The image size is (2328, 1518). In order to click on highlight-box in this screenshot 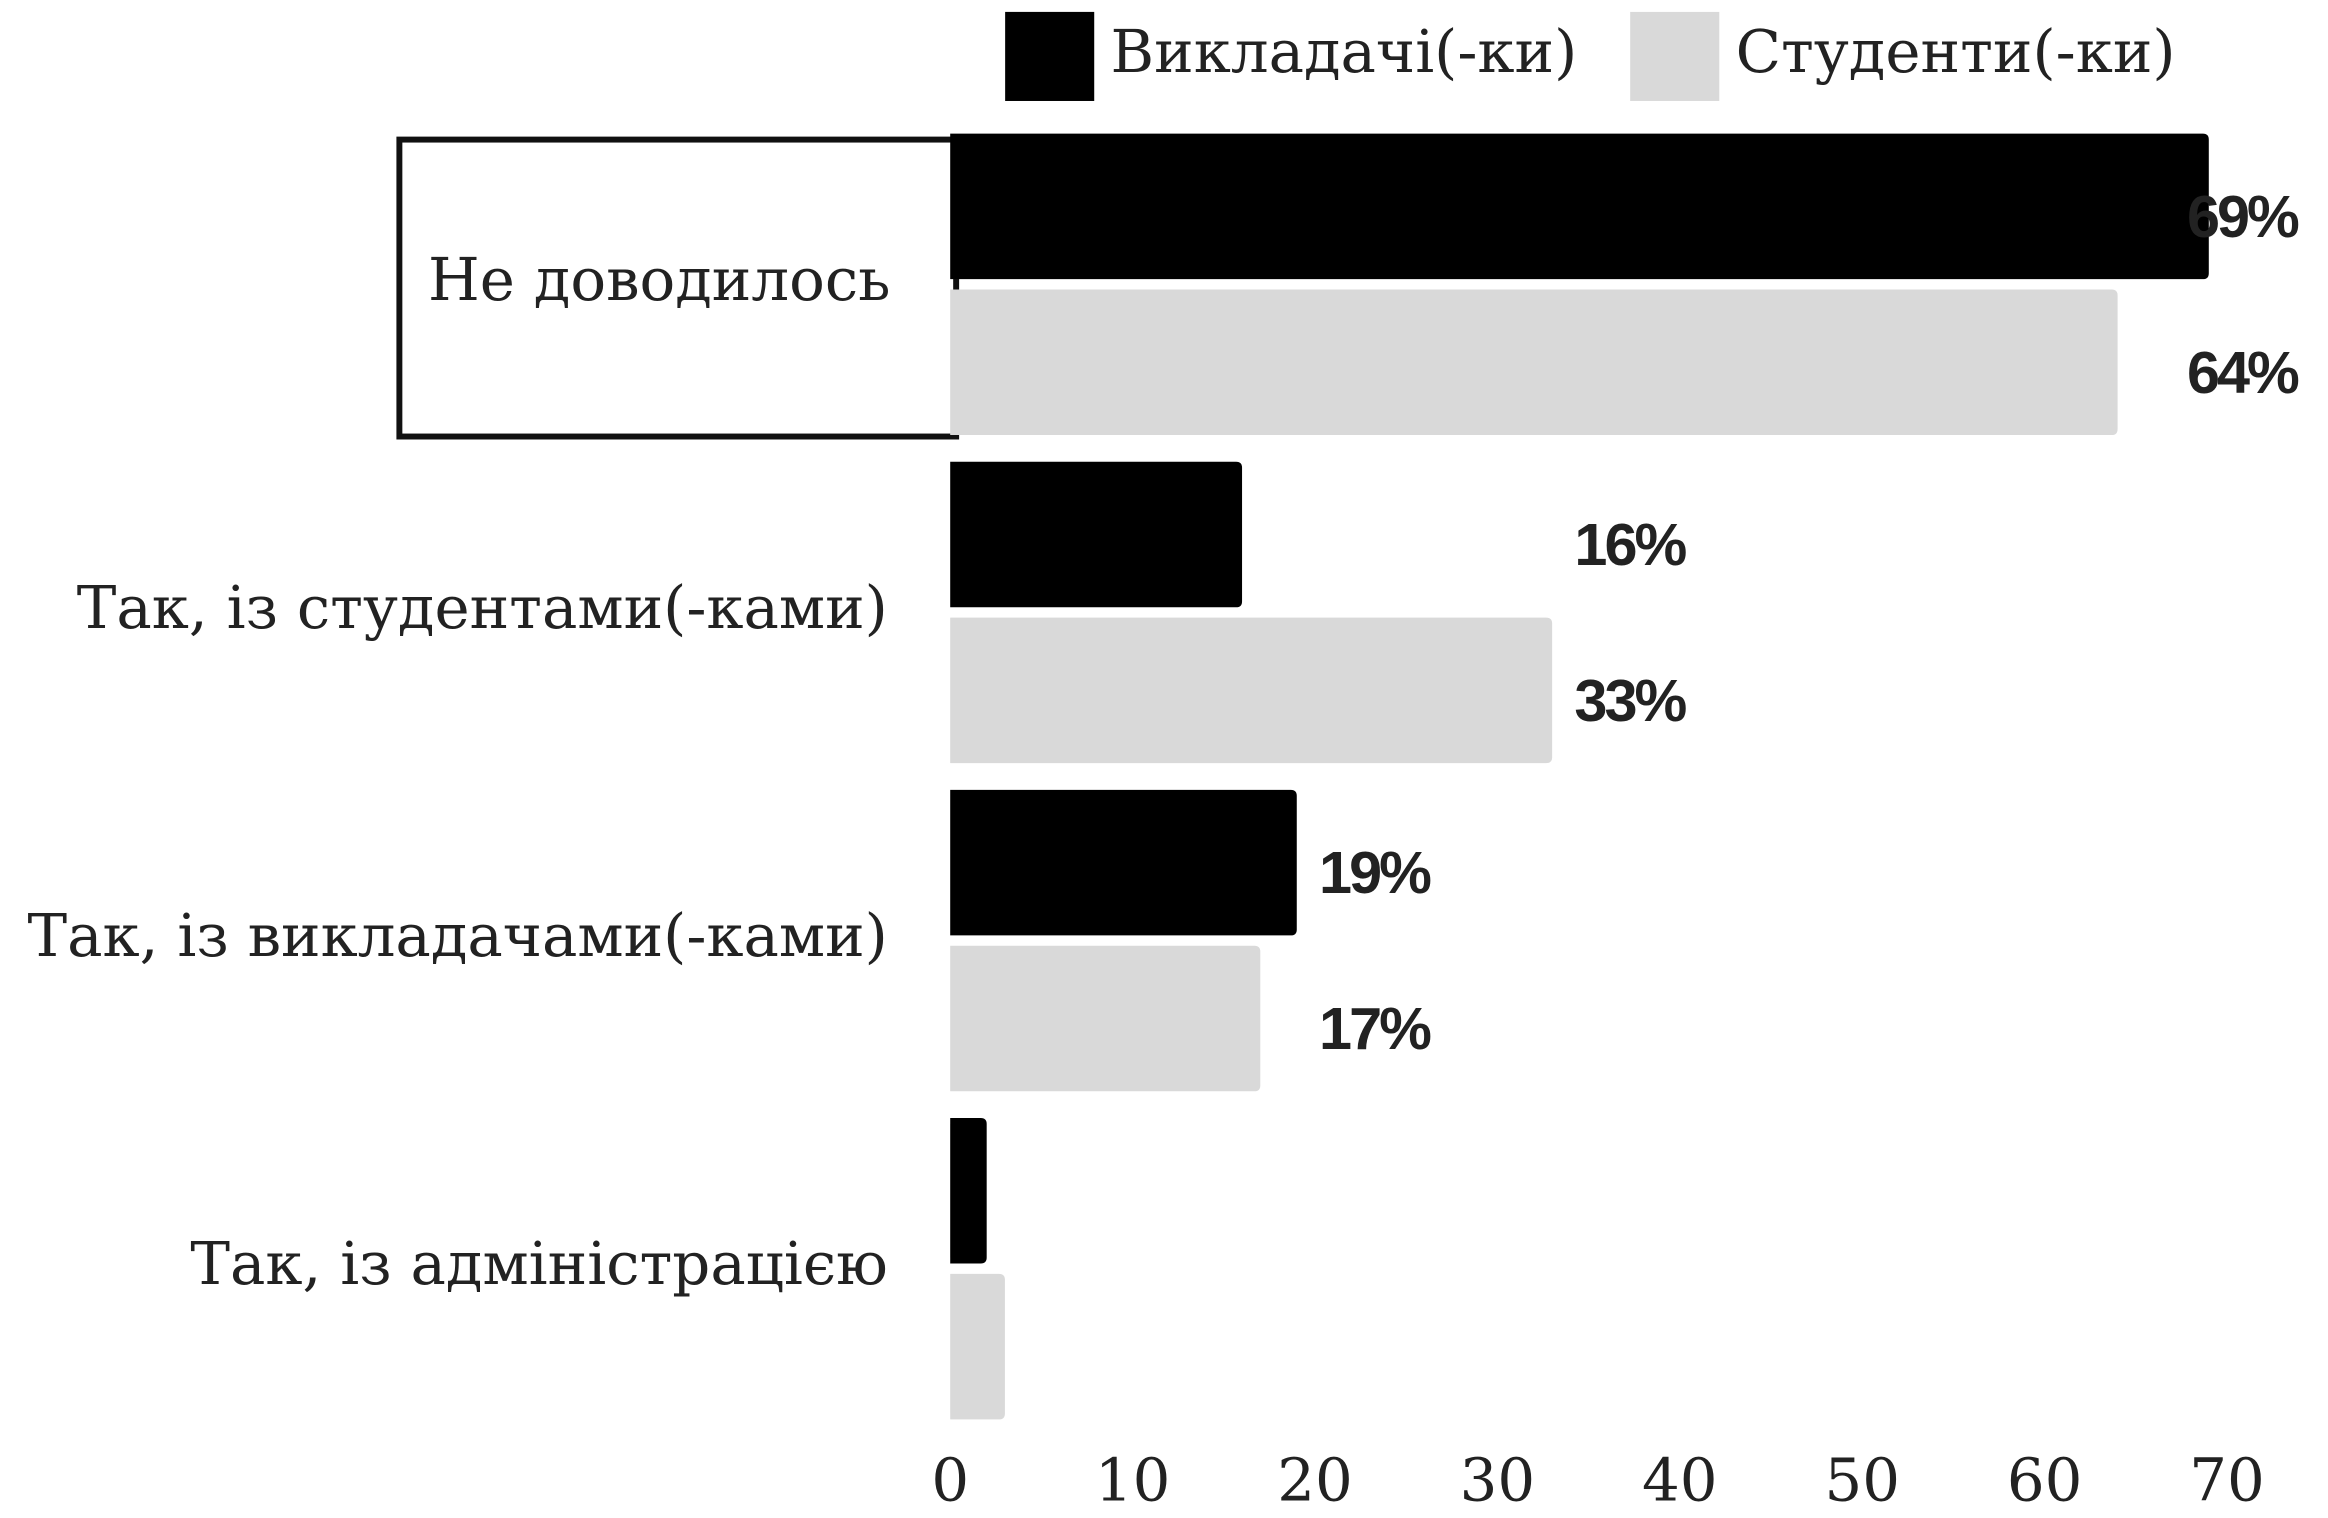, I will do `click(678, 288)`.